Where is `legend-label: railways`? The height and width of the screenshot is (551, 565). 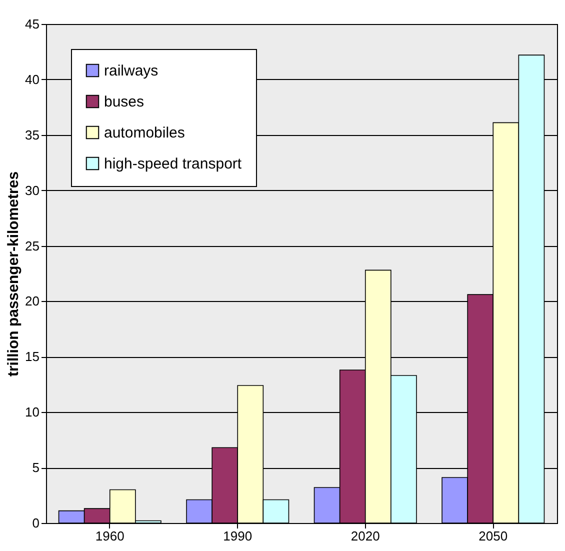
legend-label: railways is located at coordinates (131, 71).